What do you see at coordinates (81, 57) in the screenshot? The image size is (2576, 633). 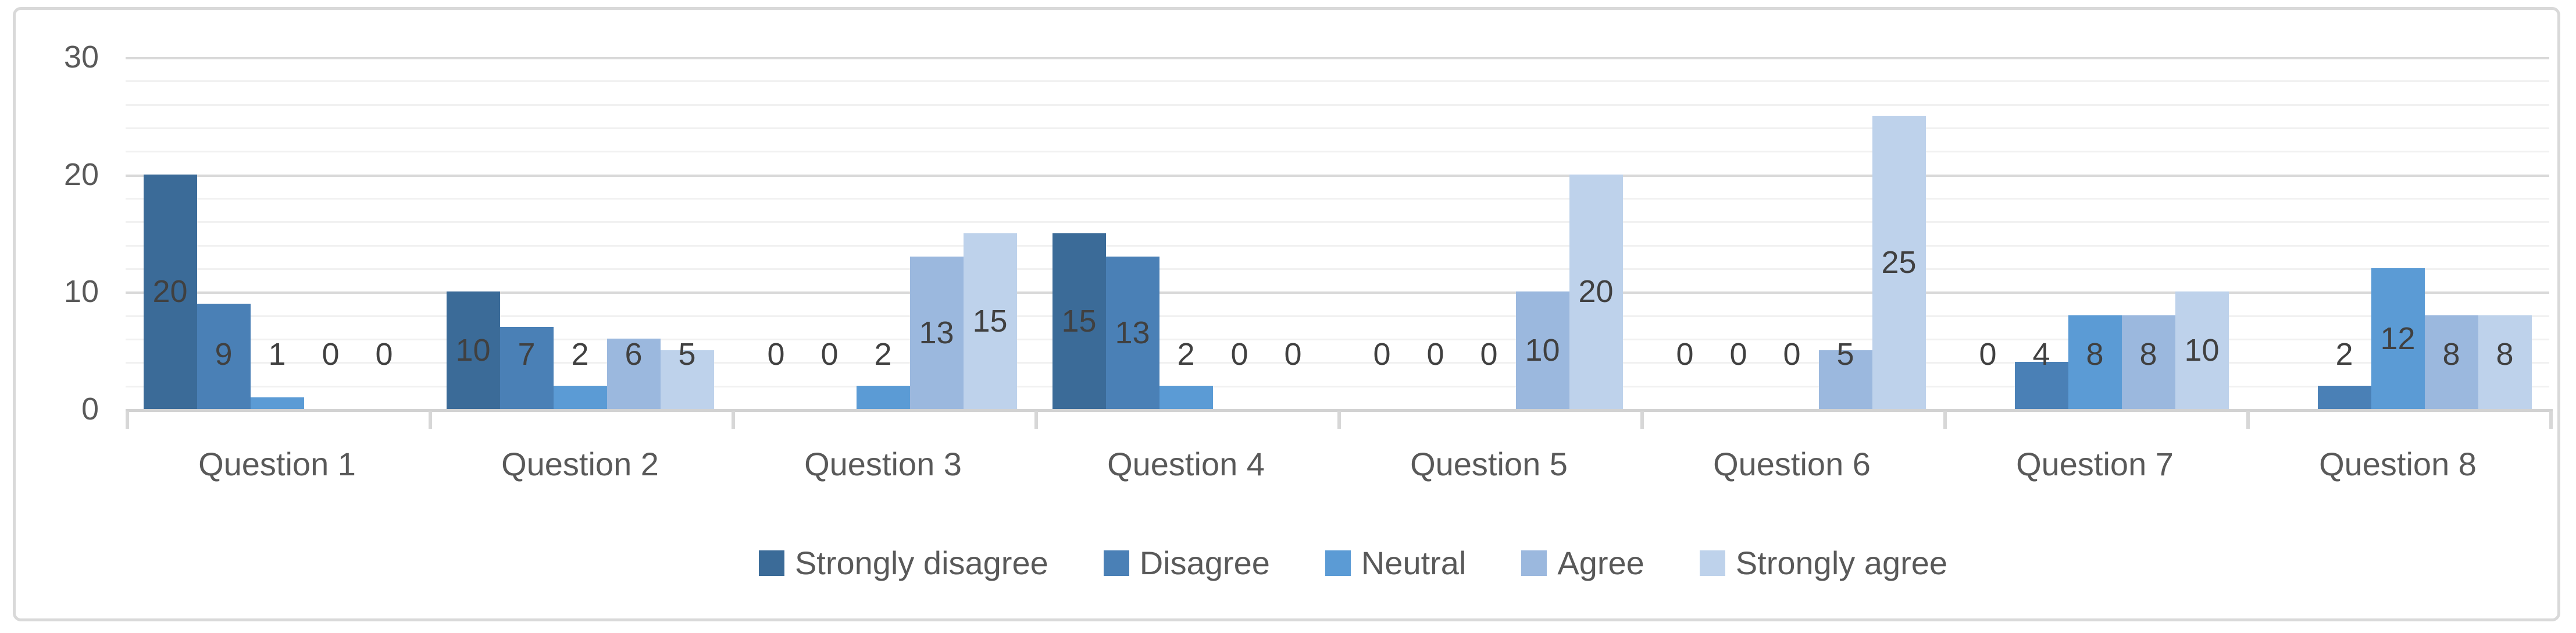 I see `y-axis-tick-label: 30` at bounding box center [81, 57].